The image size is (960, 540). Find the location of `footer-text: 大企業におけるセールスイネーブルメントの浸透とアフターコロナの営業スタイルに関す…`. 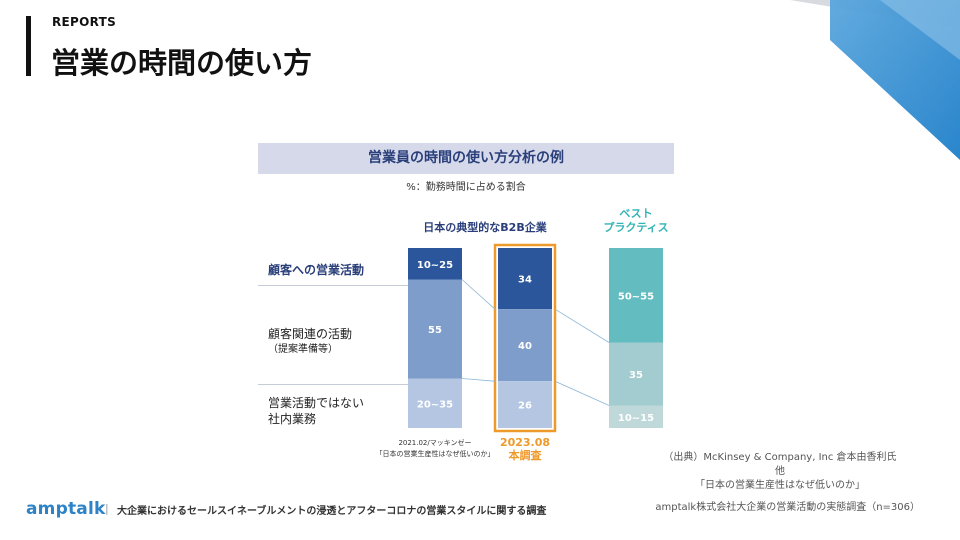

footer-text: 大企業におけるセールスイネーブルメントの浸透とアフターコロナの営業スタイルに関す… is located at coordinates (332, 511).